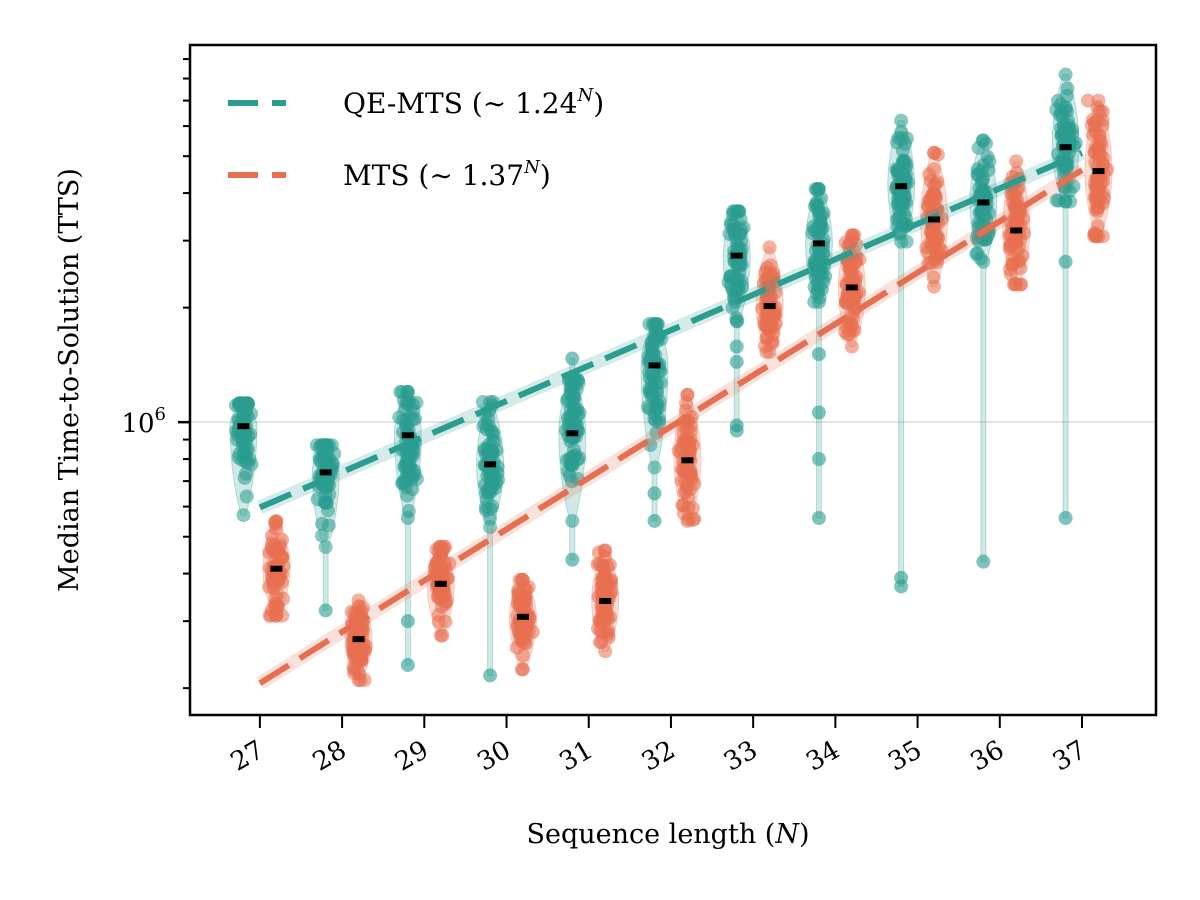  I want to click on y-axis: 106, so click(155, 374).